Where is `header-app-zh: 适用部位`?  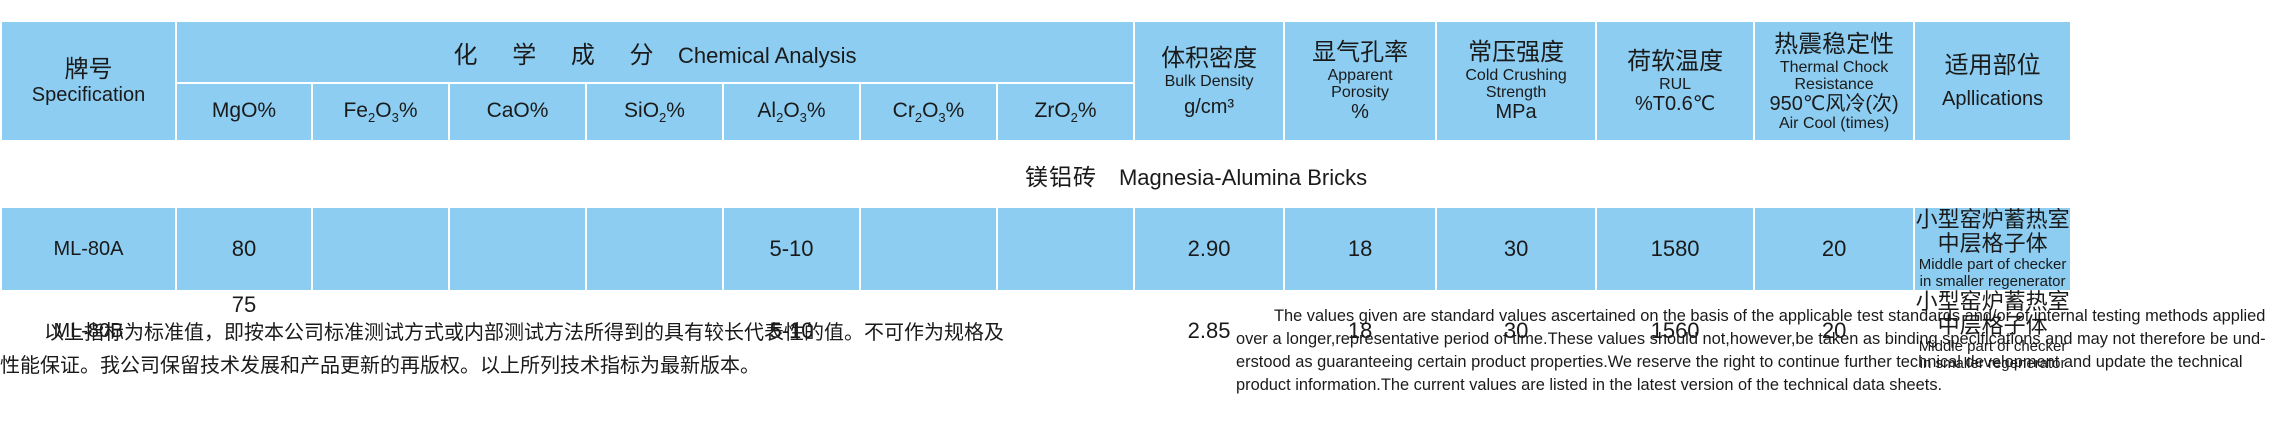
header-app-zh: 适用部位 is located at coordinates (1992, 65).